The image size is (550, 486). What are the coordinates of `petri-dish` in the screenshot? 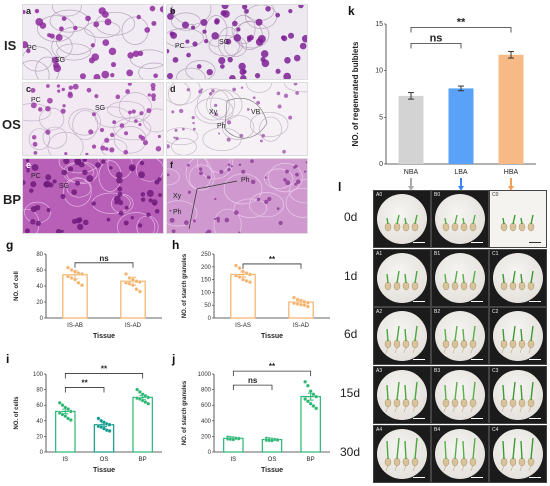 It's located at (518, 395).